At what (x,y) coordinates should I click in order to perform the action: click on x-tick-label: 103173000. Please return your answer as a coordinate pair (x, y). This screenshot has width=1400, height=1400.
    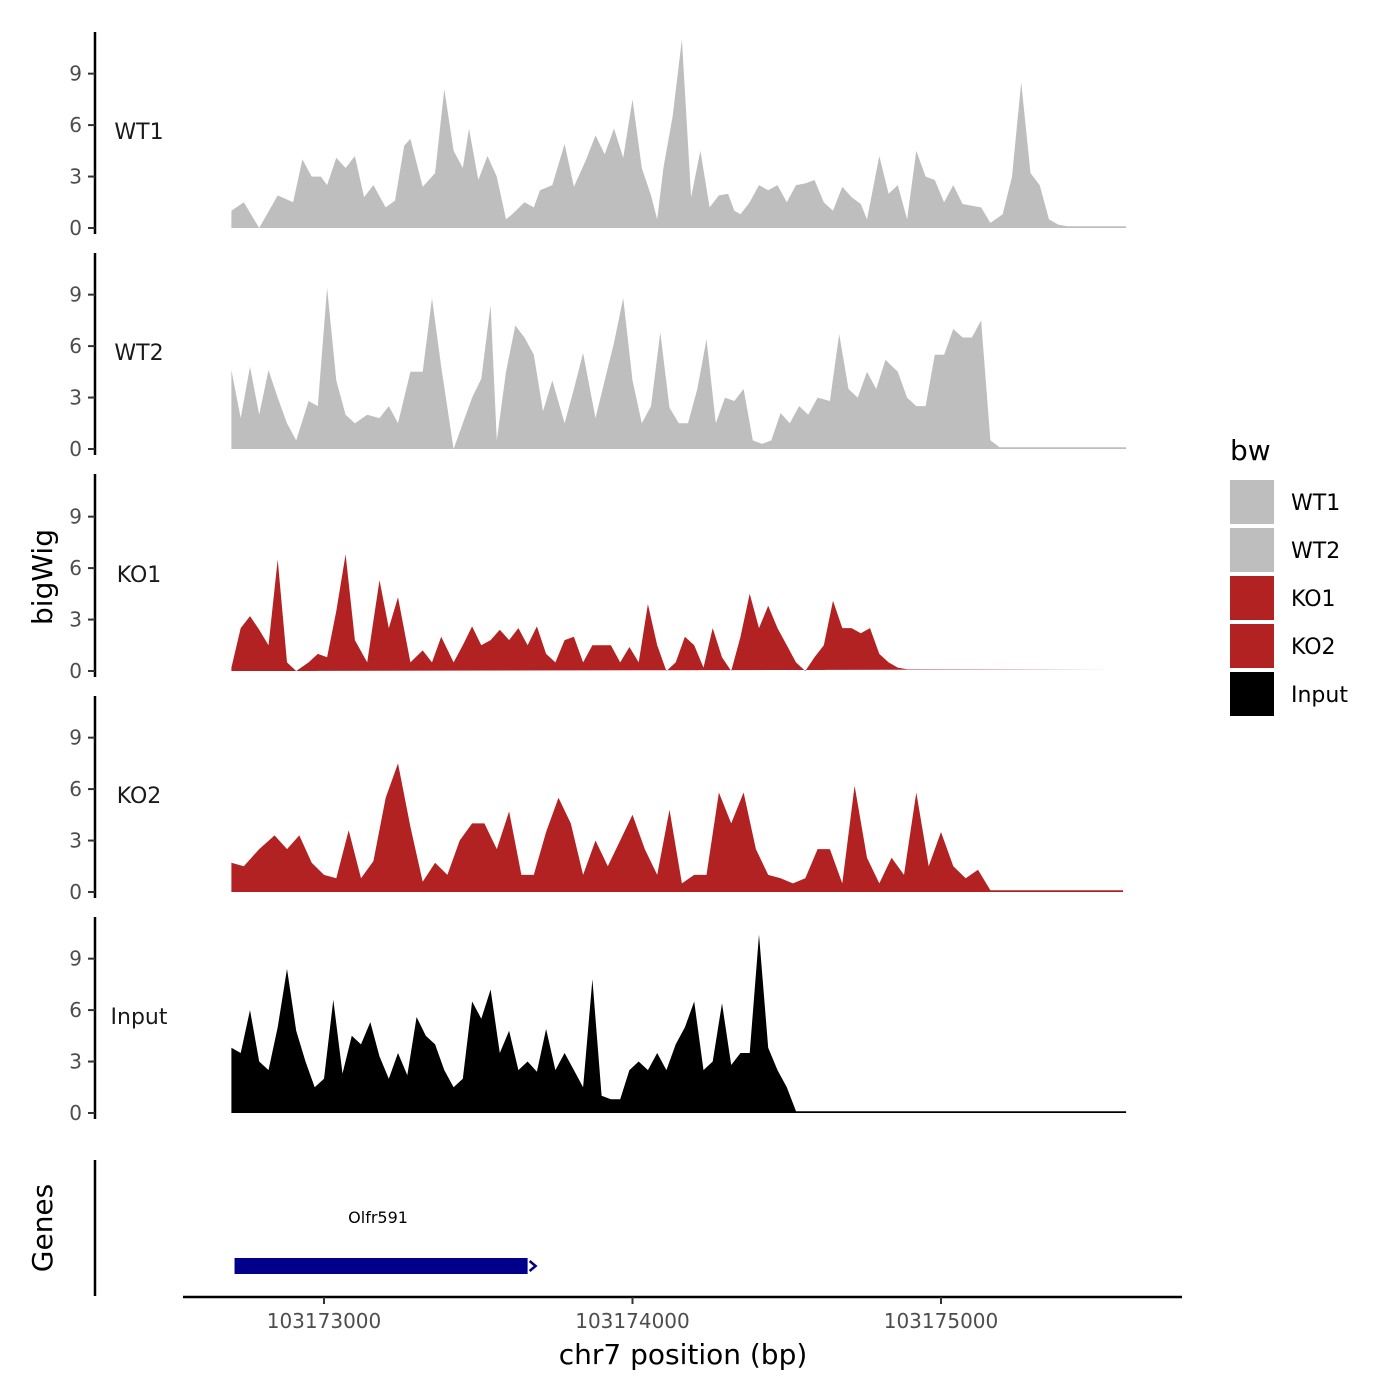
    Looking at the image, I should click on (324, 1321).